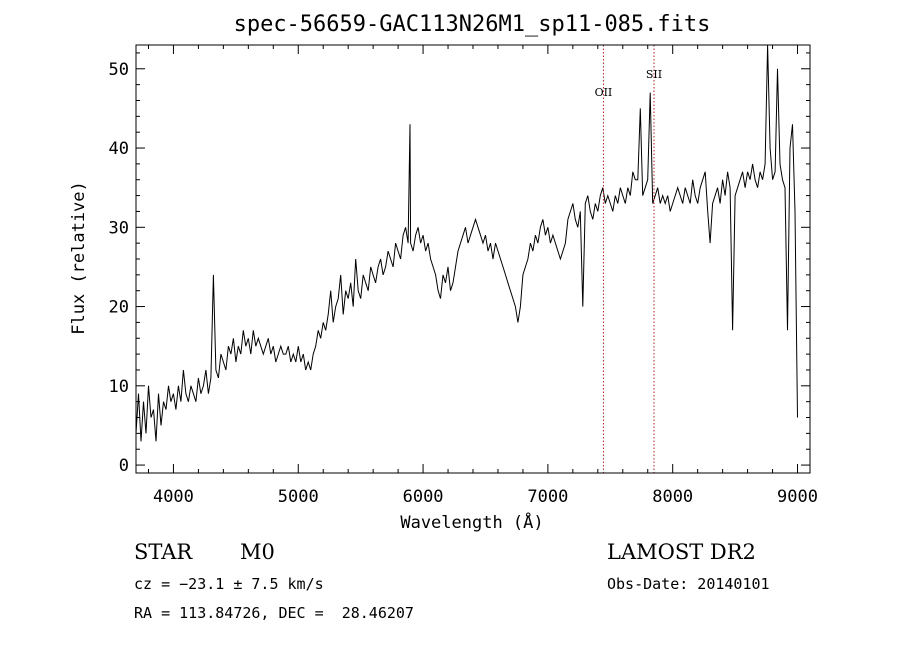 The height and width of the screenshot is (649, 900). What do you see at coordinates (654, 74) in the screenshot?
I see `line-label-sii: SII` at bounding box center [654, 74].